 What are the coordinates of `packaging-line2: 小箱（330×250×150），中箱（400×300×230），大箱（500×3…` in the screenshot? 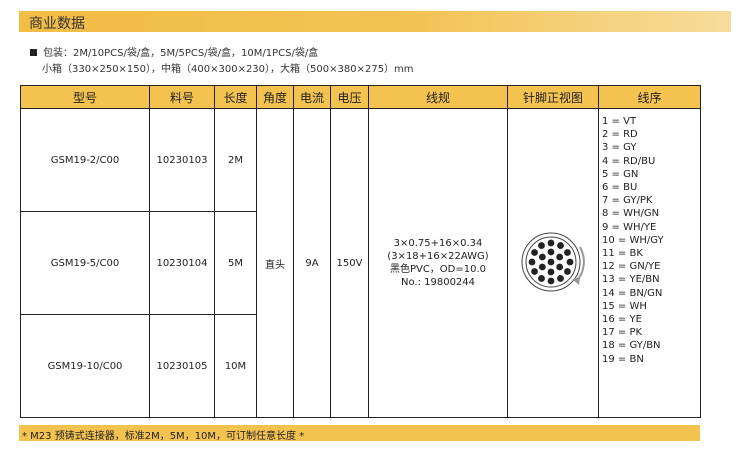 It's located at (228, 69).